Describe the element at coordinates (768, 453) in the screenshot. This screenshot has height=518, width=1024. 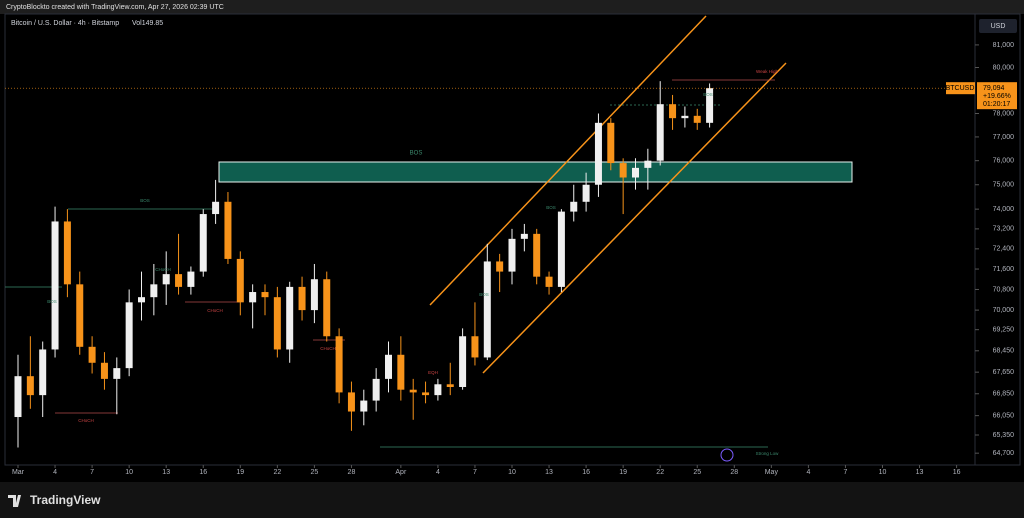
I see `annotation: Strong Low` at that location.